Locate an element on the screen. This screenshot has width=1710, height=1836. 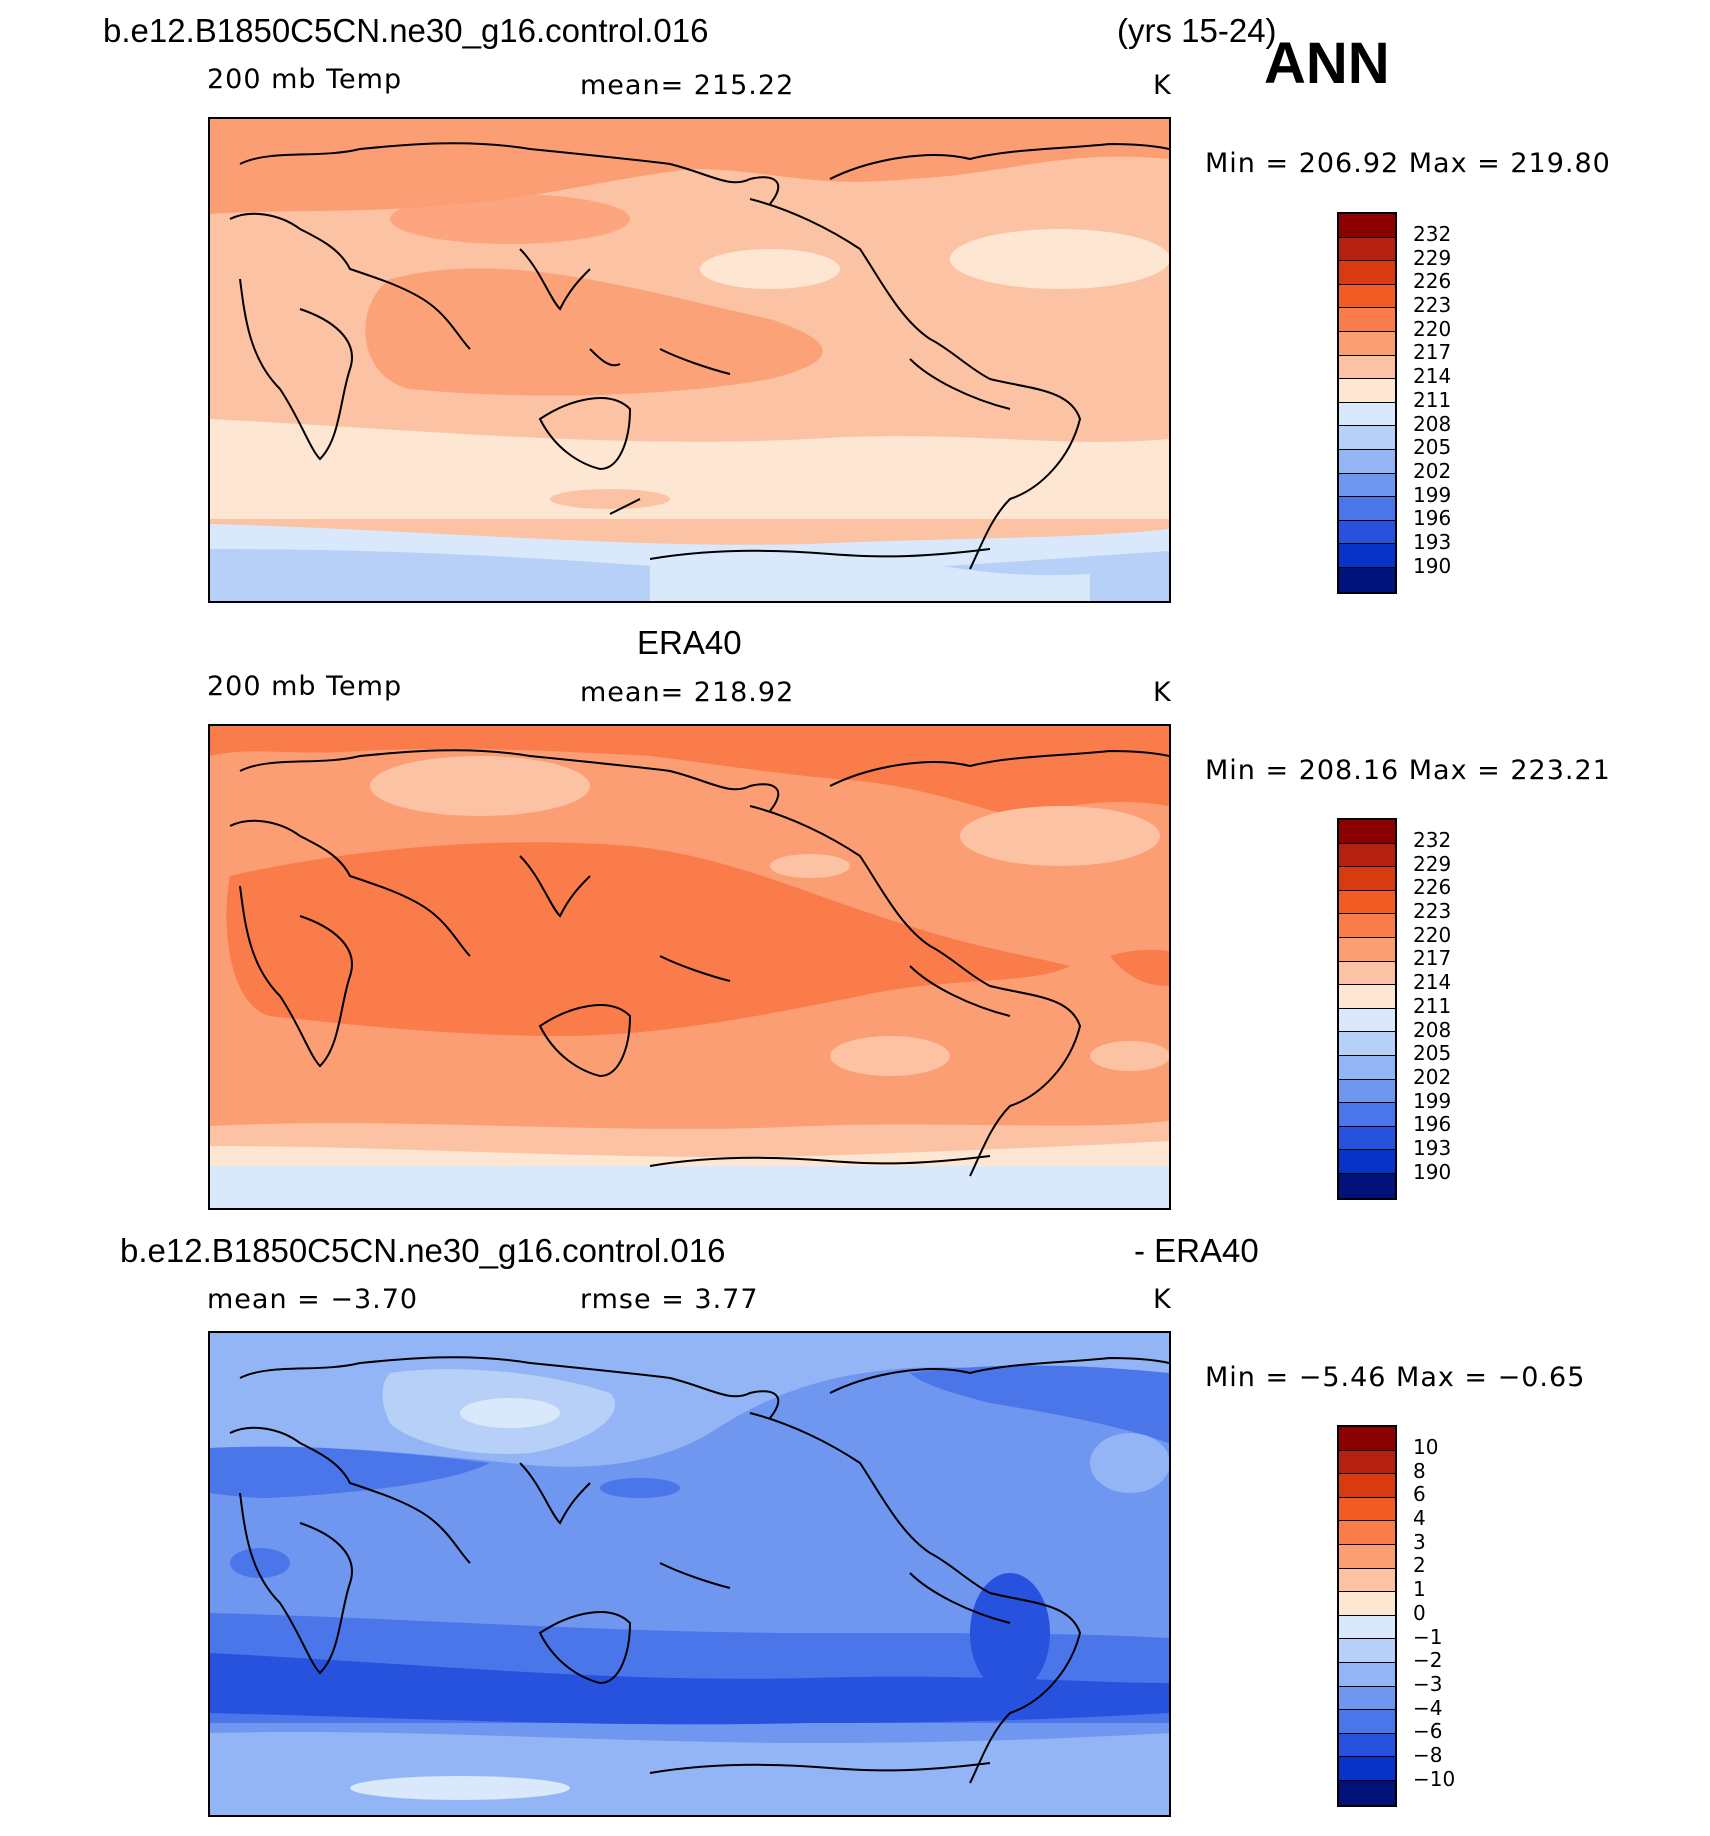
panel3-colorbar-labels: 10 8 6 4 3 2 1 0 −1 −2 −3 −4 −6 −8 −10 is located at coordinates (1434, 1613).